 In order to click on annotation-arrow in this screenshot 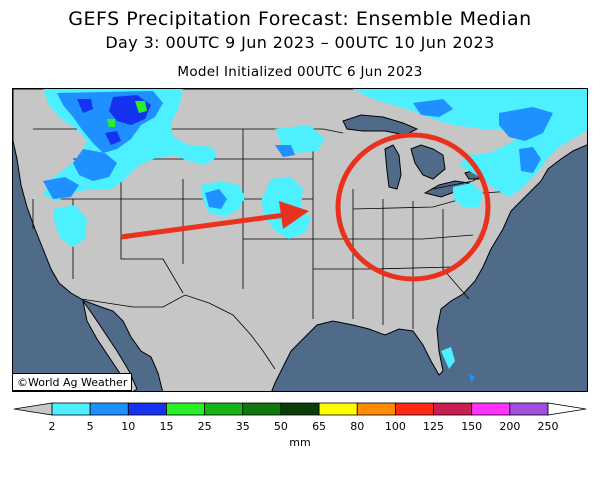, I will do `click(214, 220)`.